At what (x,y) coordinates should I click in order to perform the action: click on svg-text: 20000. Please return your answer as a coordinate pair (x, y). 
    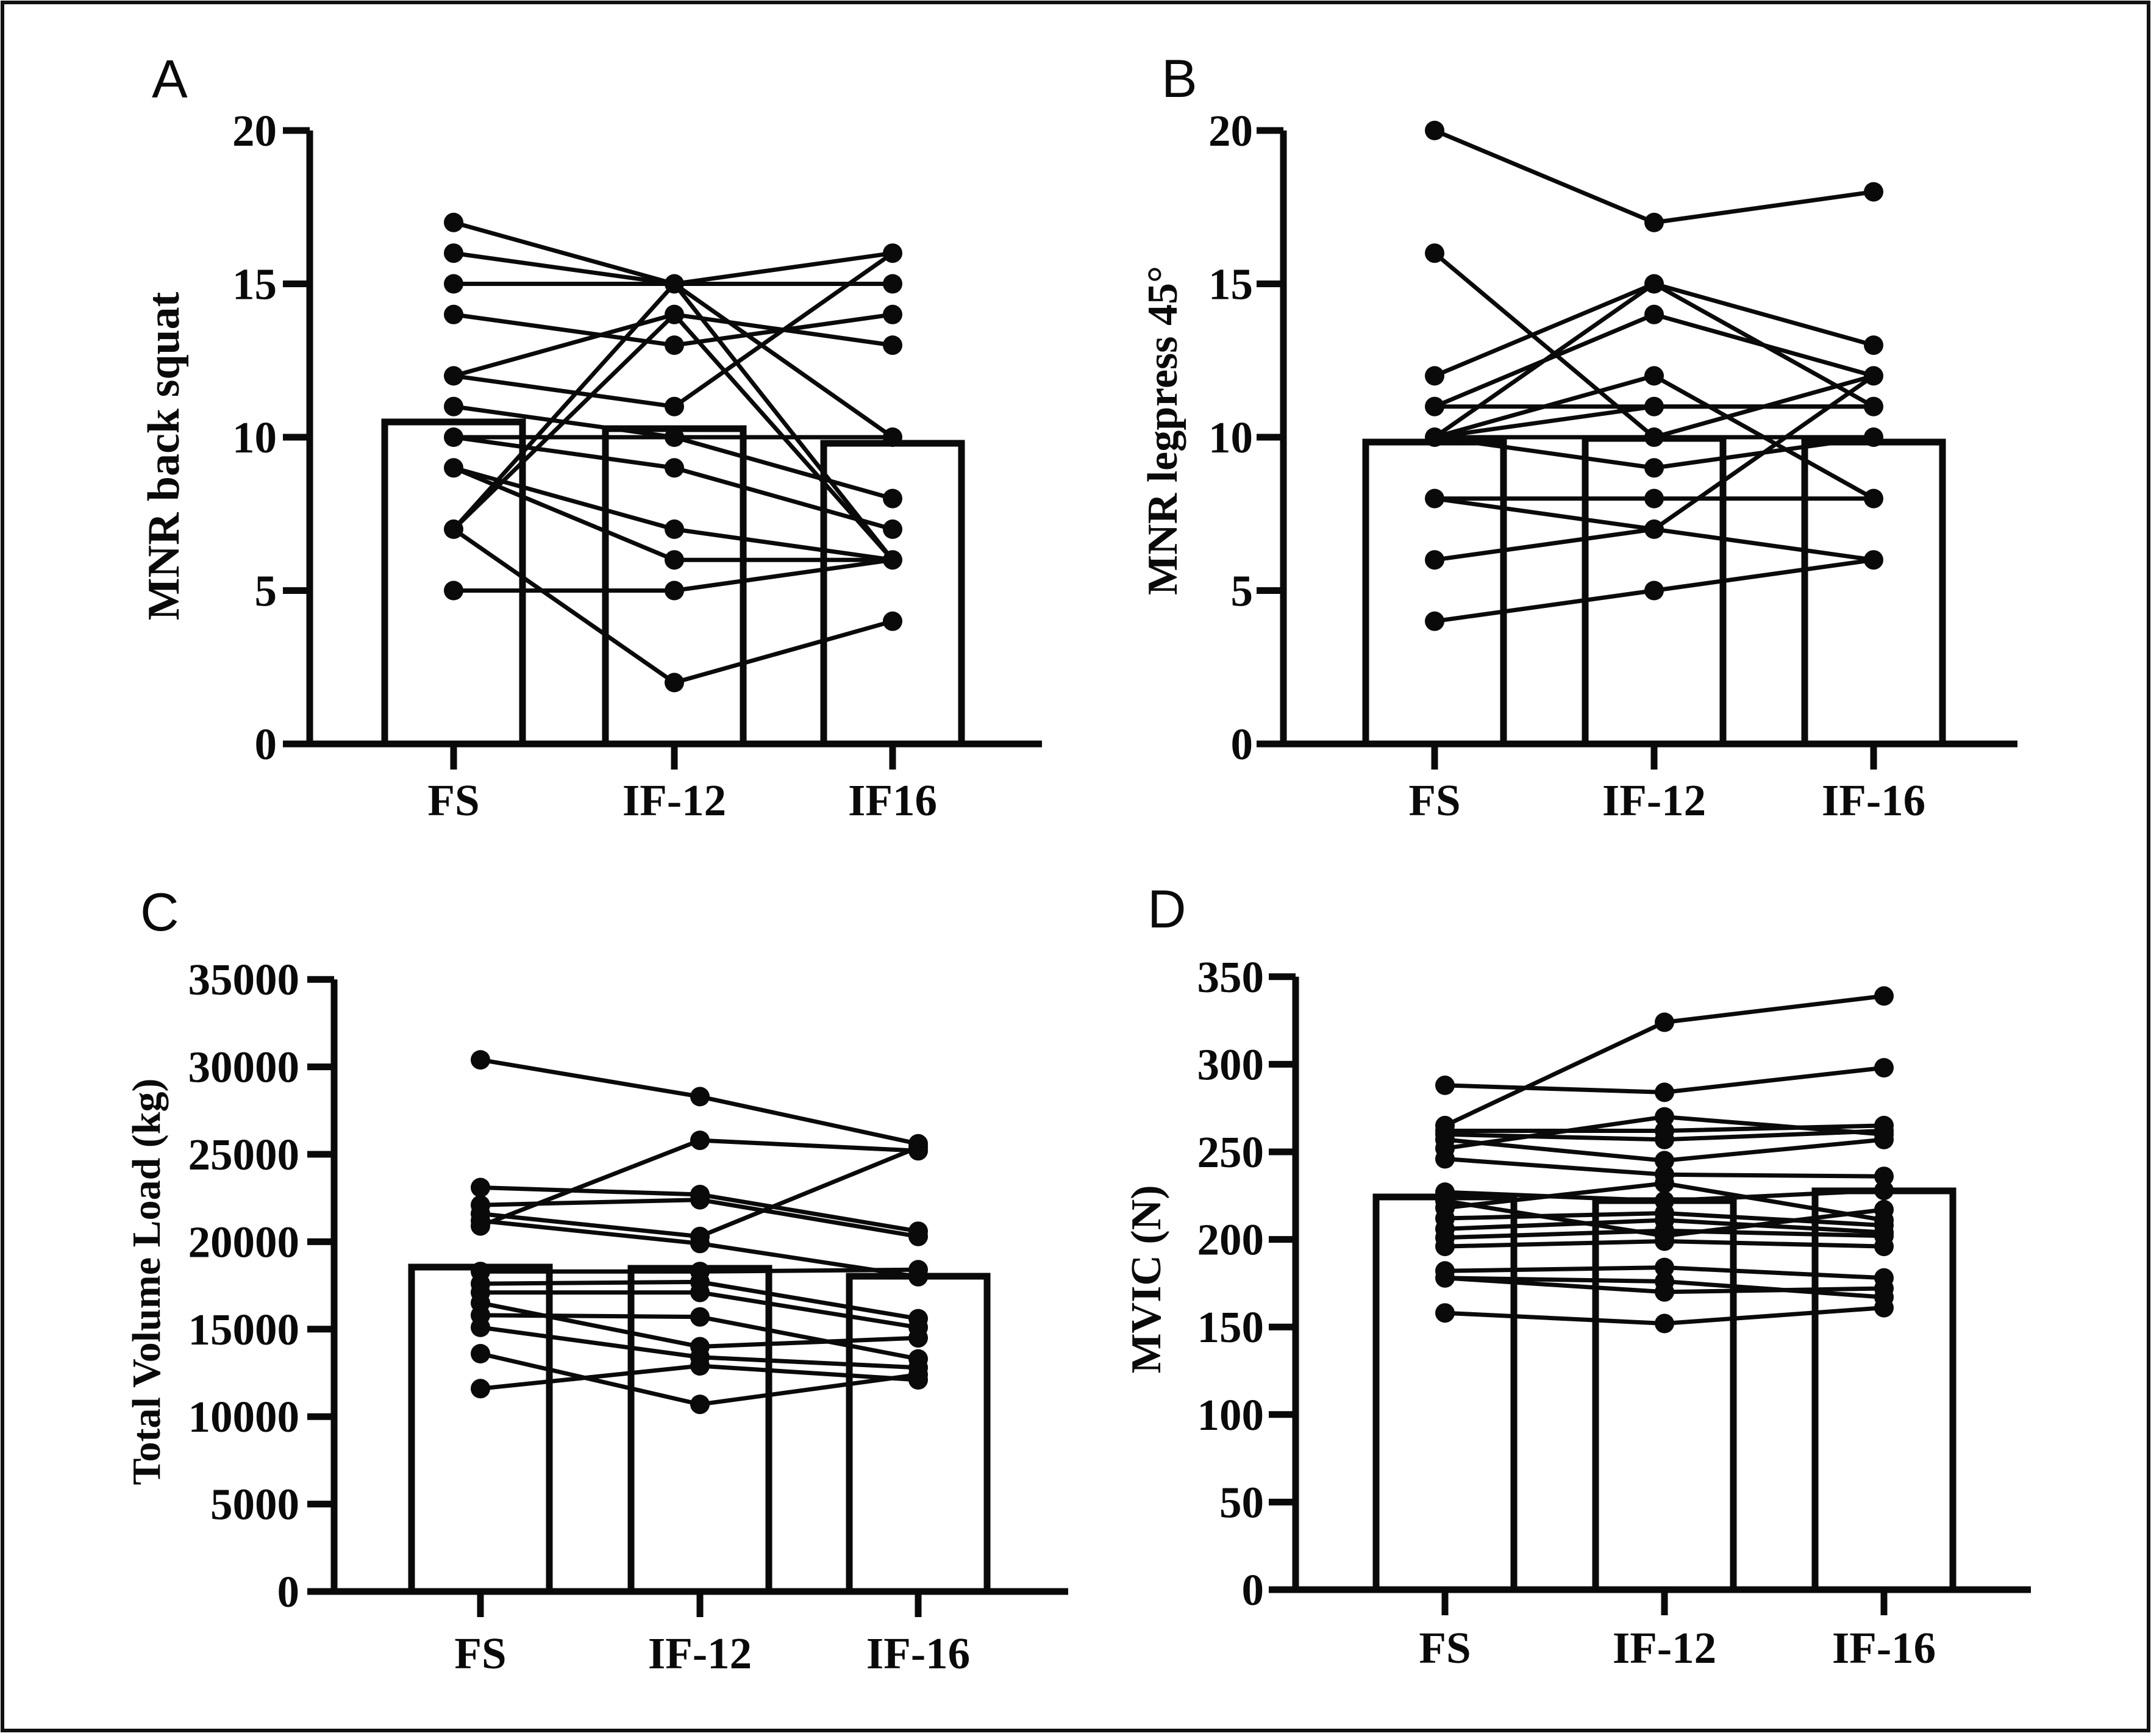
    Looking at the image, I should click on (244, 1241).